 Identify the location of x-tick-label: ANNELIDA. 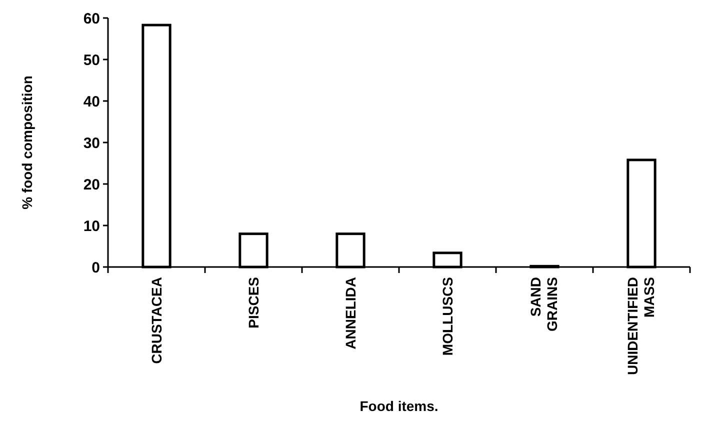
(350, 313).